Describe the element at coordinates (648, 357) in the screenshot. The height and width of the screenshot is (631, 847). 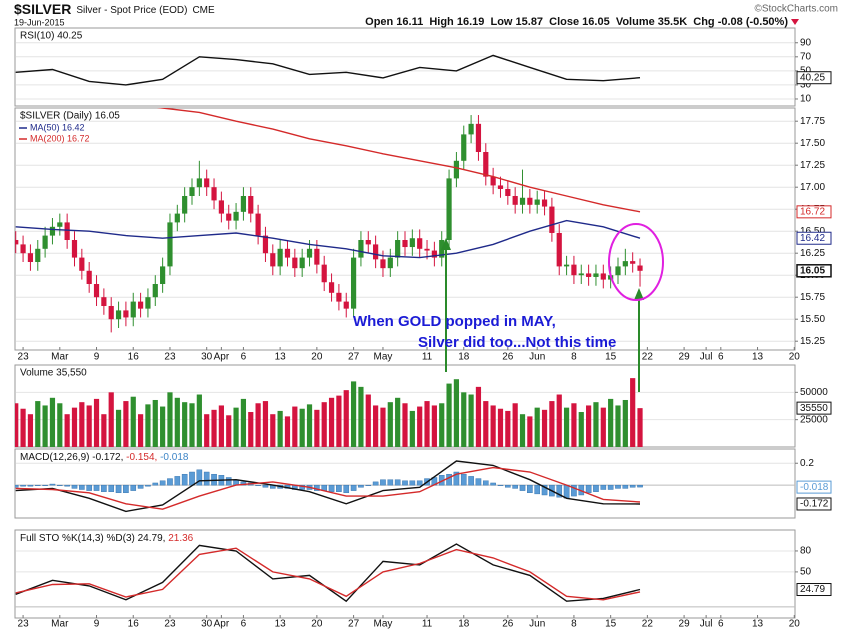
I see `x-tick-label: 22` at that location.